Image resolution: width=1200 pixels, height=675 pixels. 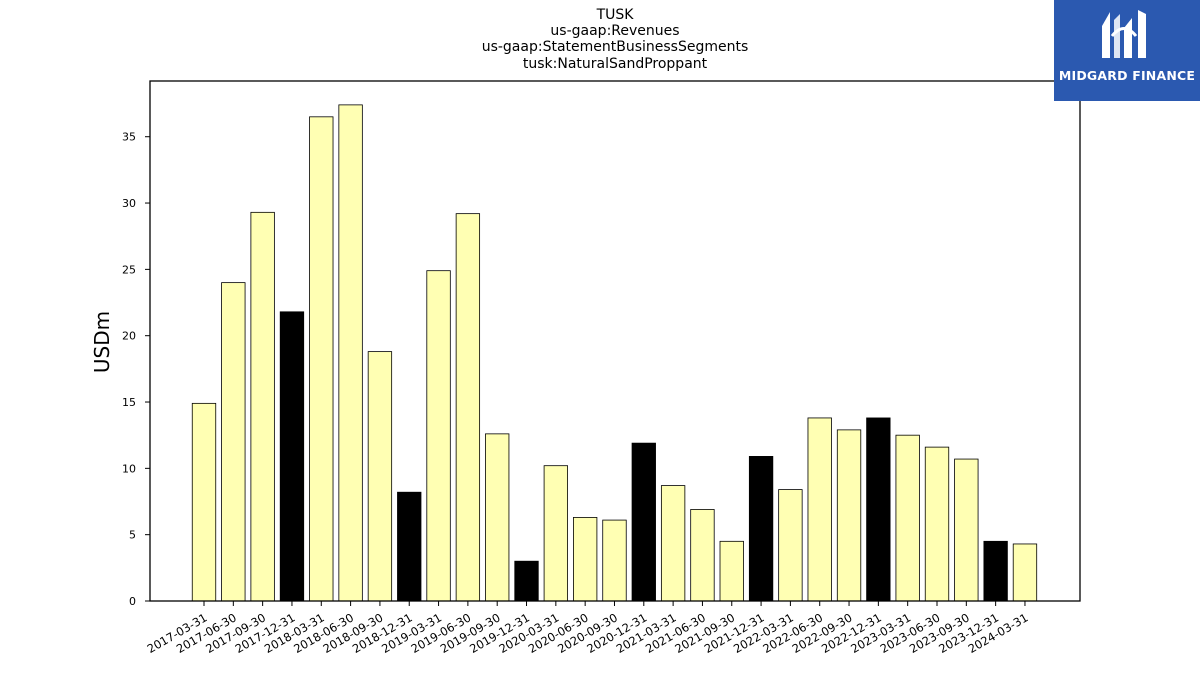 What do you see at coordinates (1124, 34) in the screenshot?
I see `logo-mark-icon` at bounding box center [1124, 34].